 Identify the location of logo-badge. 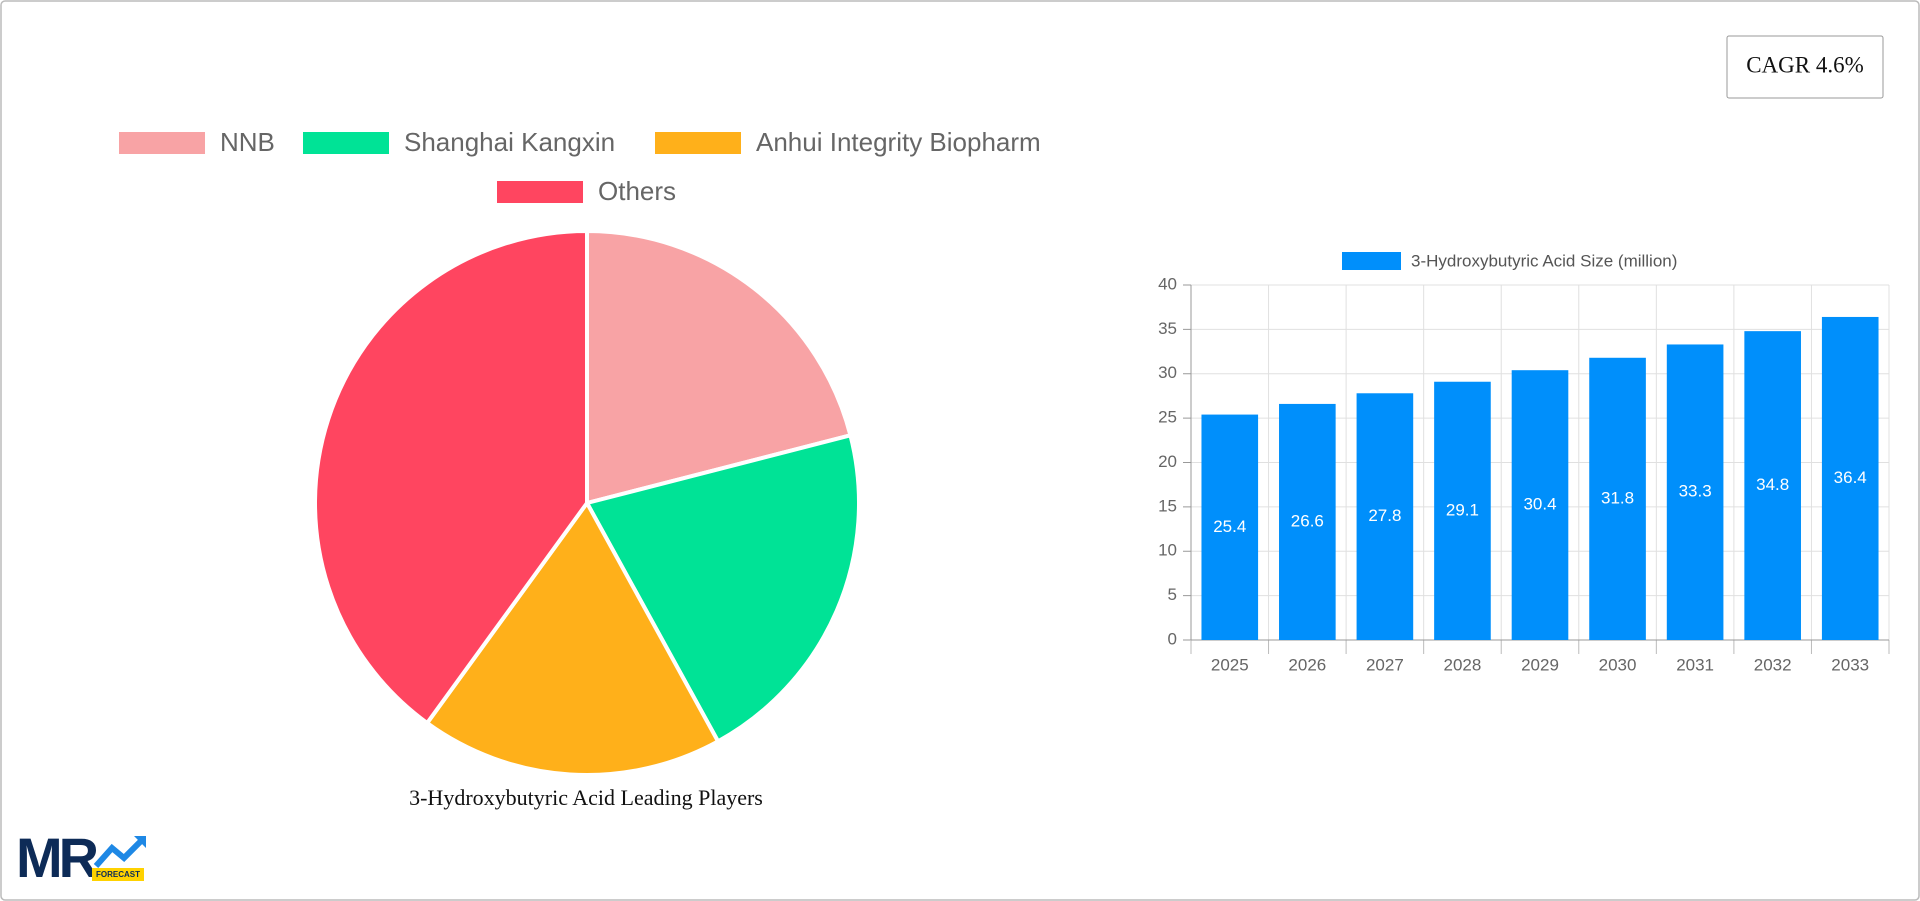
(118, 874).